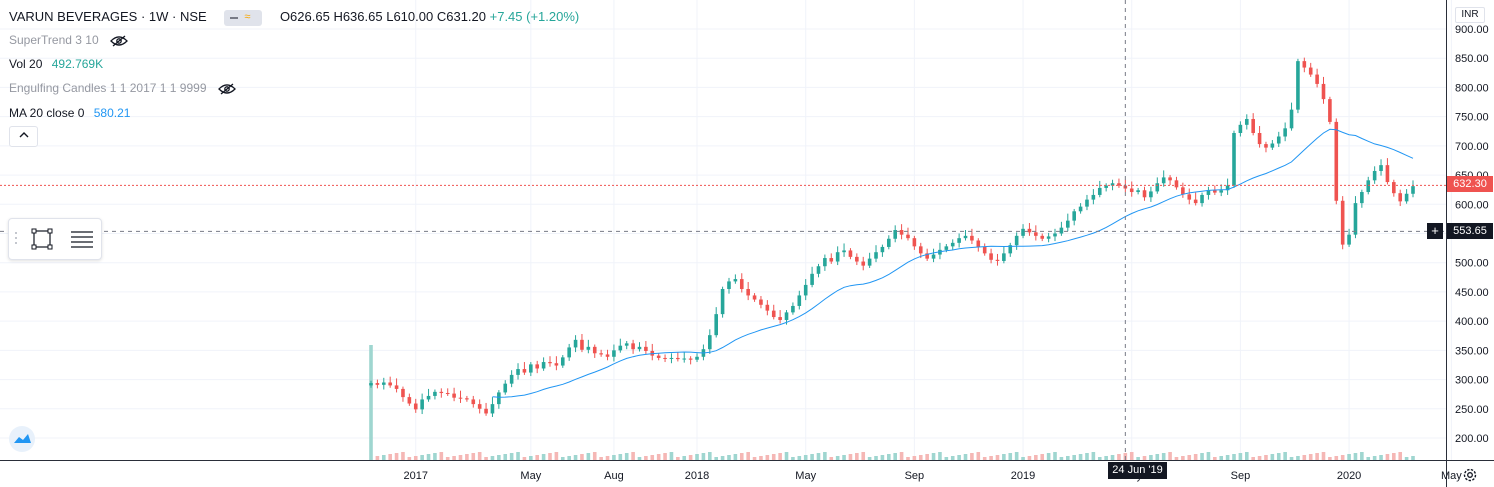 This screenshot has width=1494, height=487. I want to click on time-axis: 2017MayAug2018MaySep2019MaySep2020May, so click(747, 471).